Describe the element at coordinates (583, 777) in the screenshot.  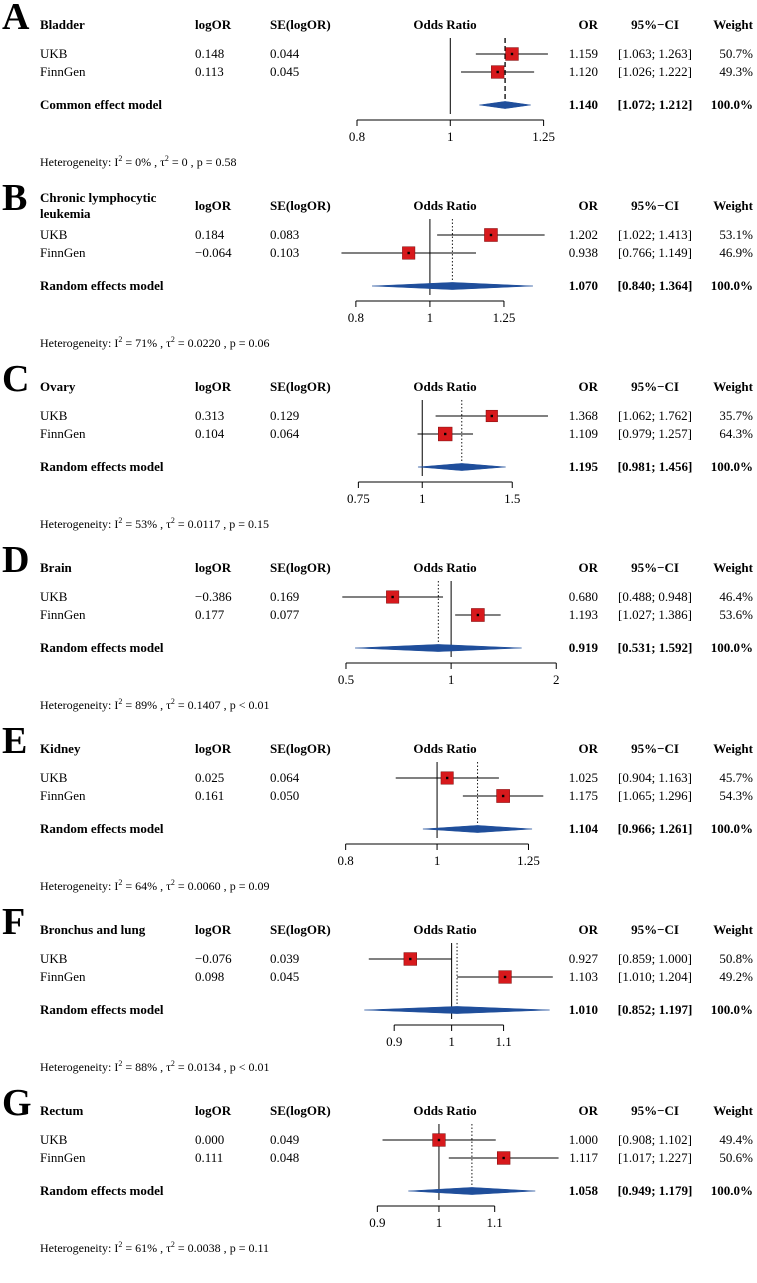
I see `study-or: 1.025` at that location.